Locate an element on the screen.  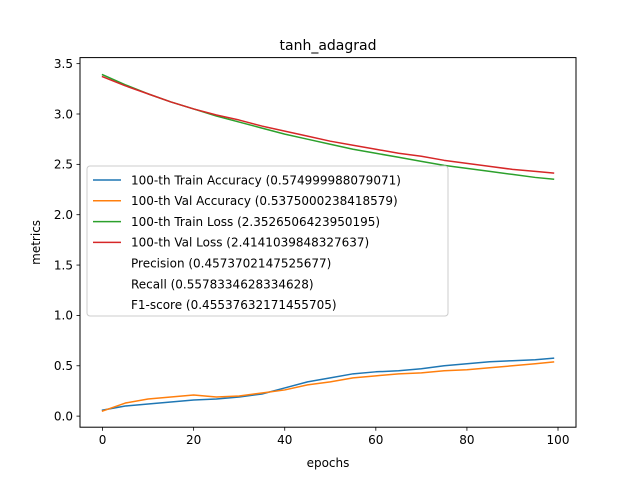
y-tick-label: 1.0 is located at coordinates (63, 316).